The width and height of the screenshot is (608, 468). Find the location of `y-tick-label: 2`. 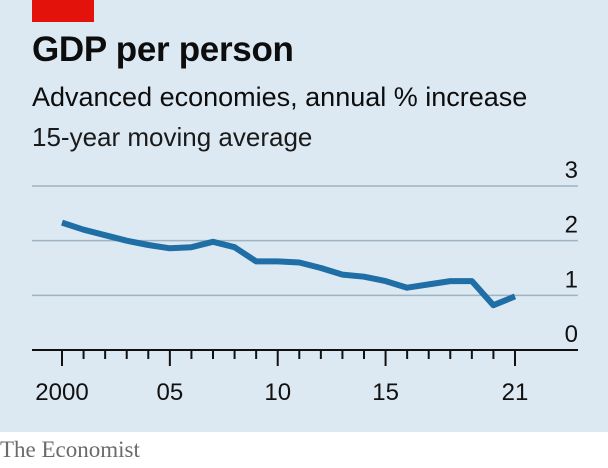

y-tick-label: 2 is located at coordinates (571, 225).